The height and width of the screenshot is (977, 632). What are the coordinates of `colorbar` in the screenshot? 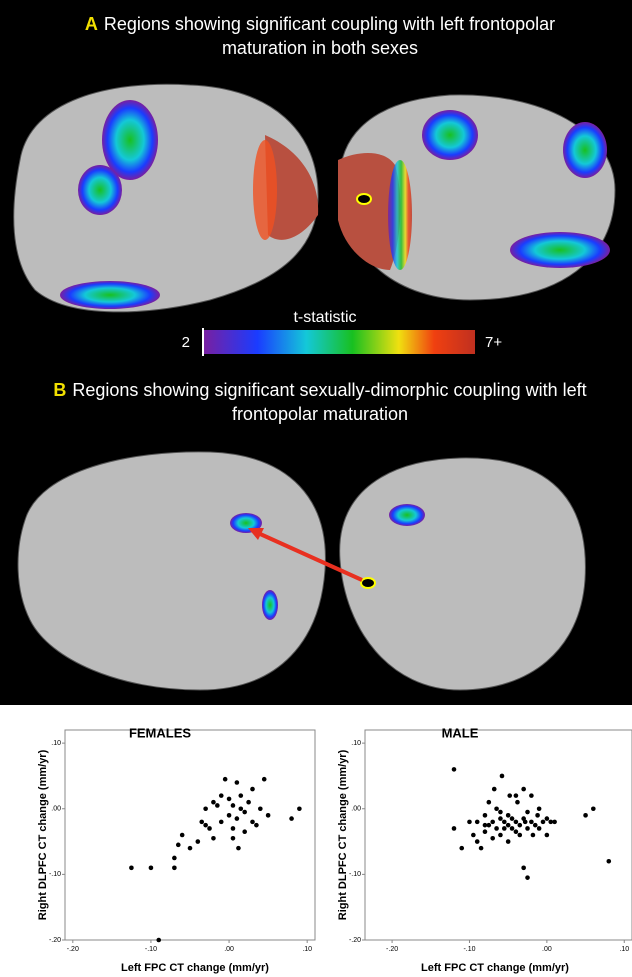 It's located at (339, 342).